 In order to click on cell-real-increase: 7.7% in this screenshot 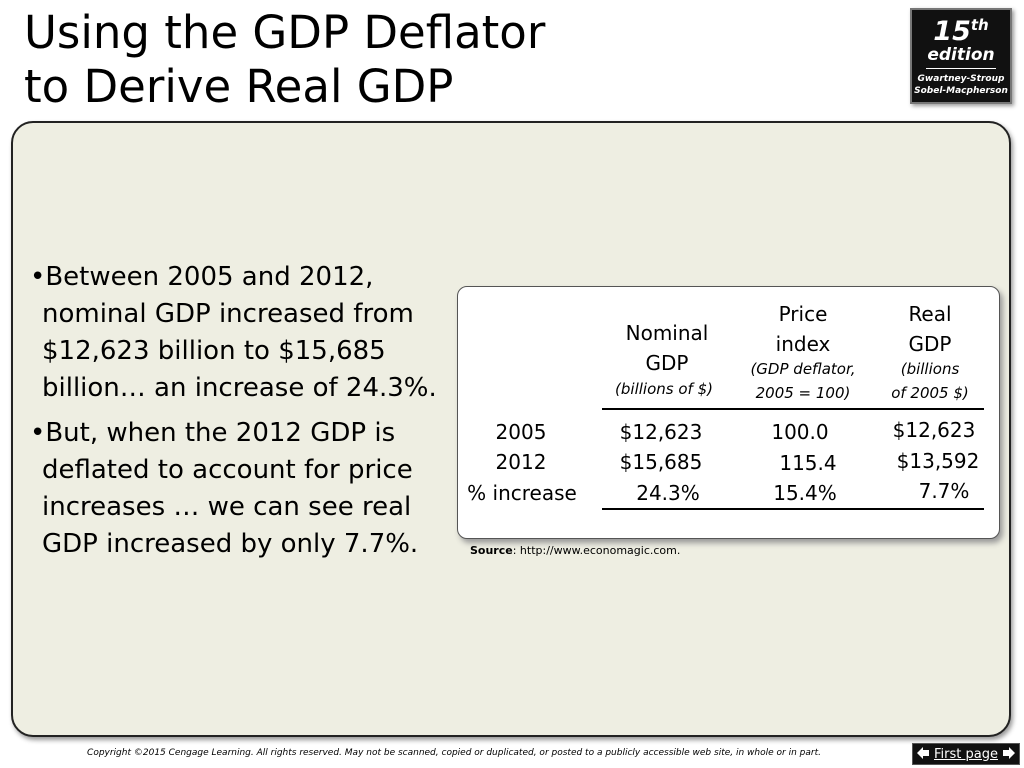, I will do `click(944, 491)`.